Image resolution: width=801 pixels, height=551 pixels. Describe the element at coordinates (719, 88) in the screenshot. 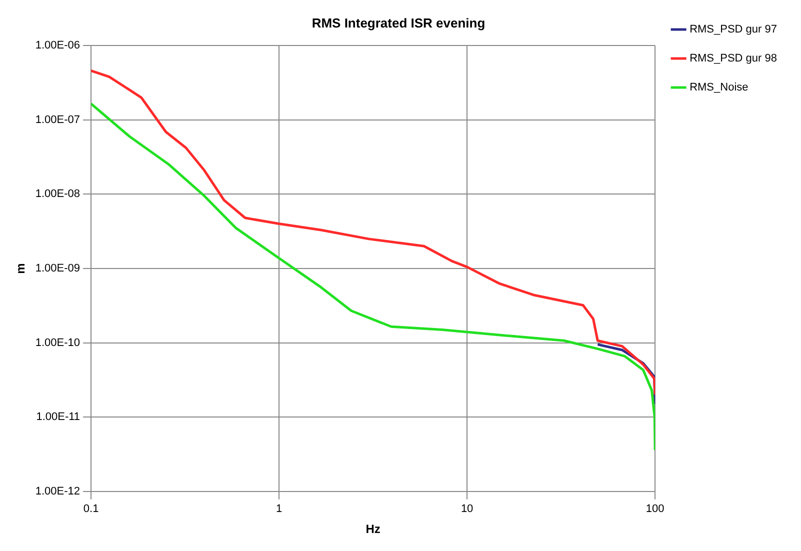

I see `legend-label: RMS_Noise` at that location.